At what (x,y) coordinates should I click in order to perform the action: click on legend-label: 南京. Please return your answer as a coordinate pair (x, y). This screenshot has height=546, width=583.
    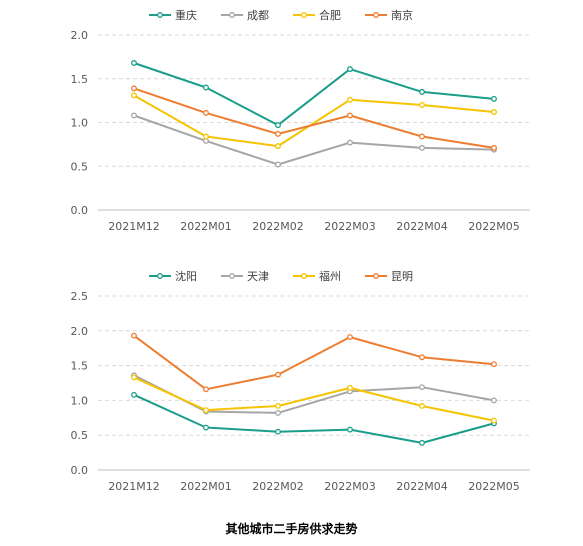
    Looking at the image, I should click on (402, 15).